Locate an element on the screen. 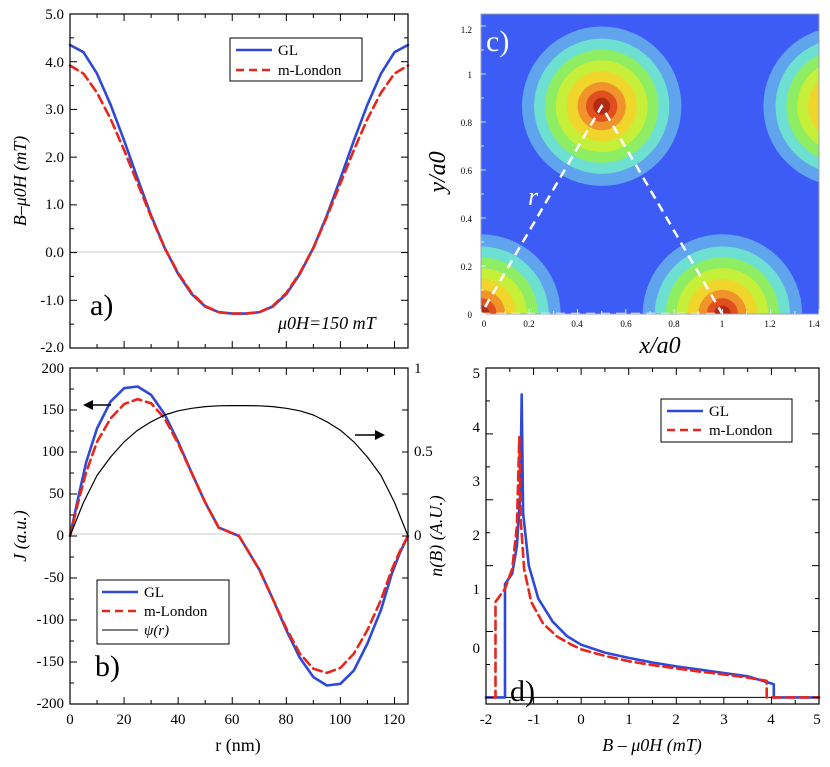  panel-c-ylabel: y/a0 is located at coordinates (438, 172).